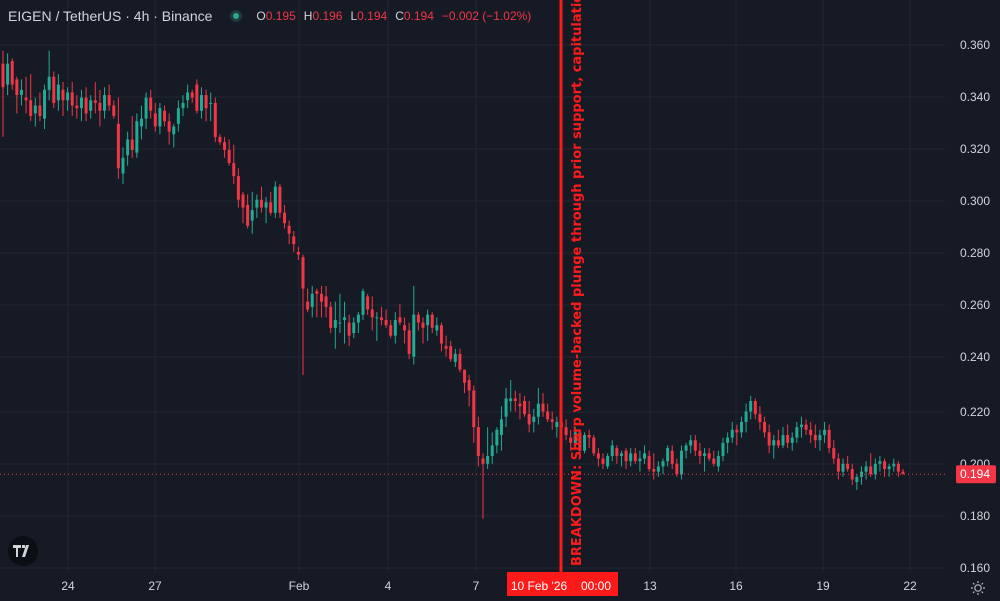 Image resolution: width=1000 pixels, height=601 pixels. What do you see at coordinates (68, 586) in the screenshot?
I see `x-tick-label: 24` at bounding box center [68, 586].